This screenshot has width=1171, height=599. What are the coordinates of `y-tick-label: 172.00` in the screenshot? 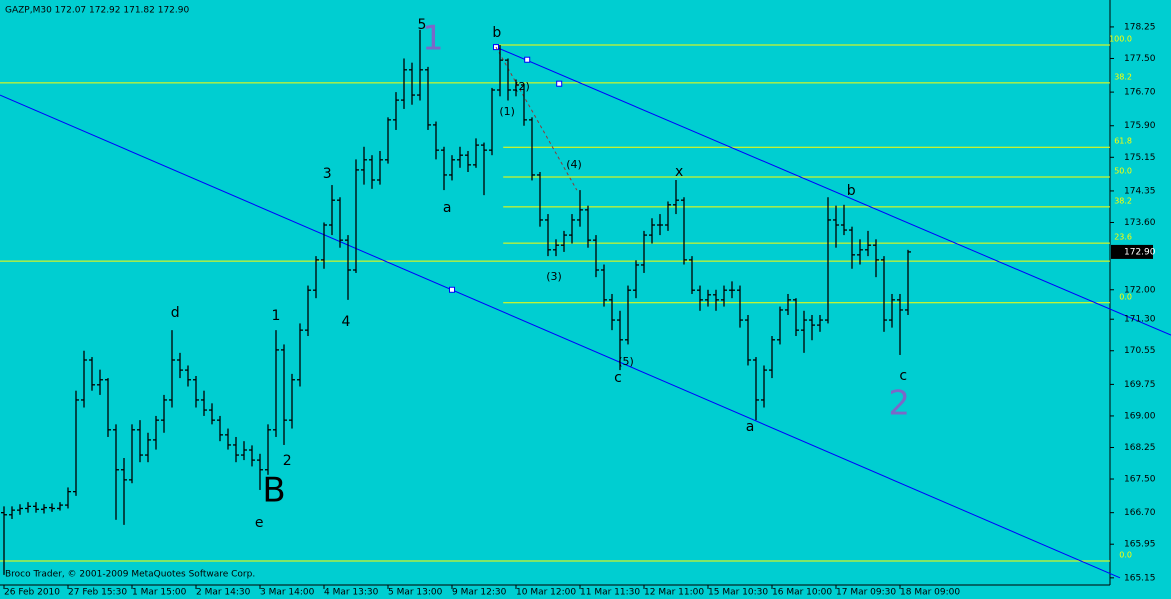 It's located at (1140, 290).